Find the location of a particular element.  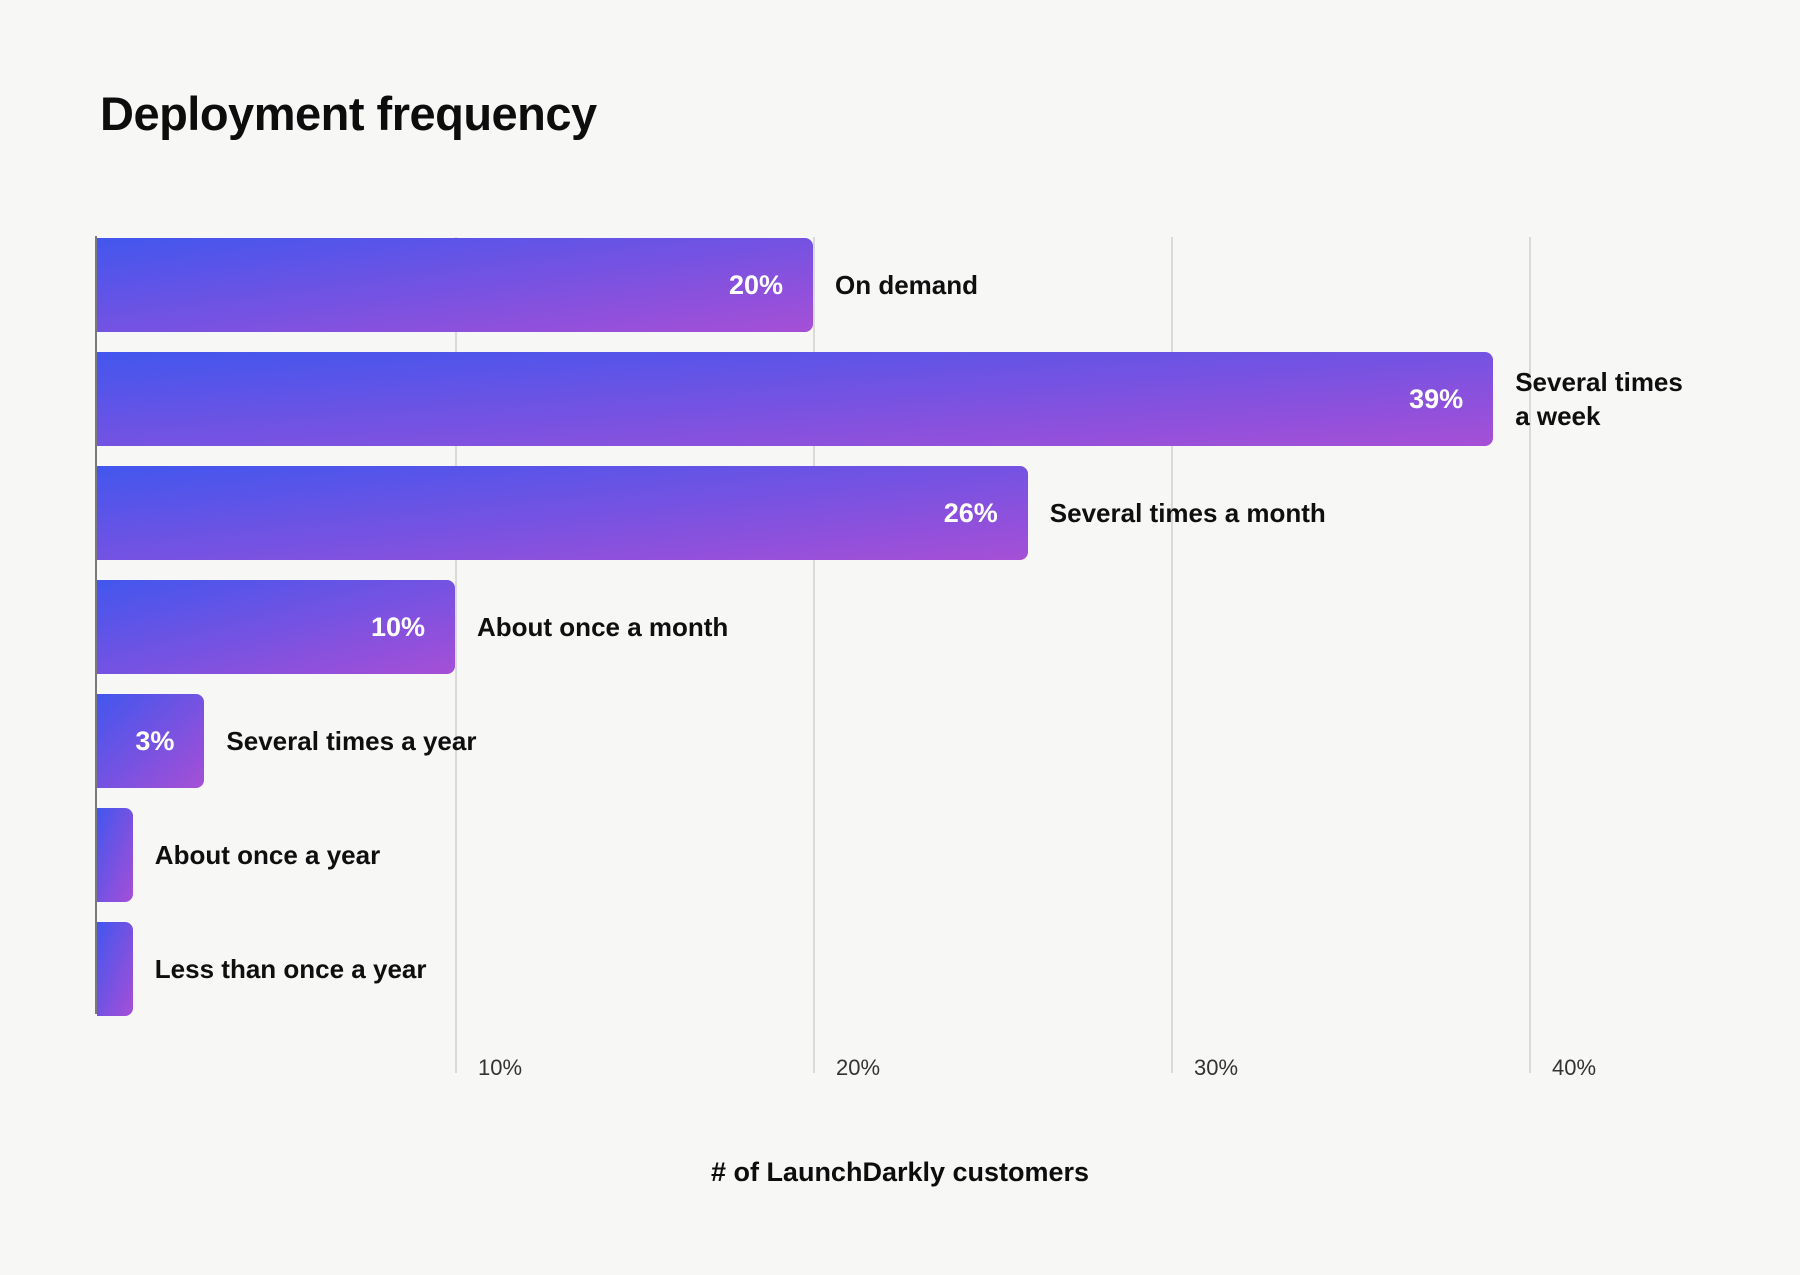

bar-several-times-a-year: 3% is located at coordinates (151, 741).